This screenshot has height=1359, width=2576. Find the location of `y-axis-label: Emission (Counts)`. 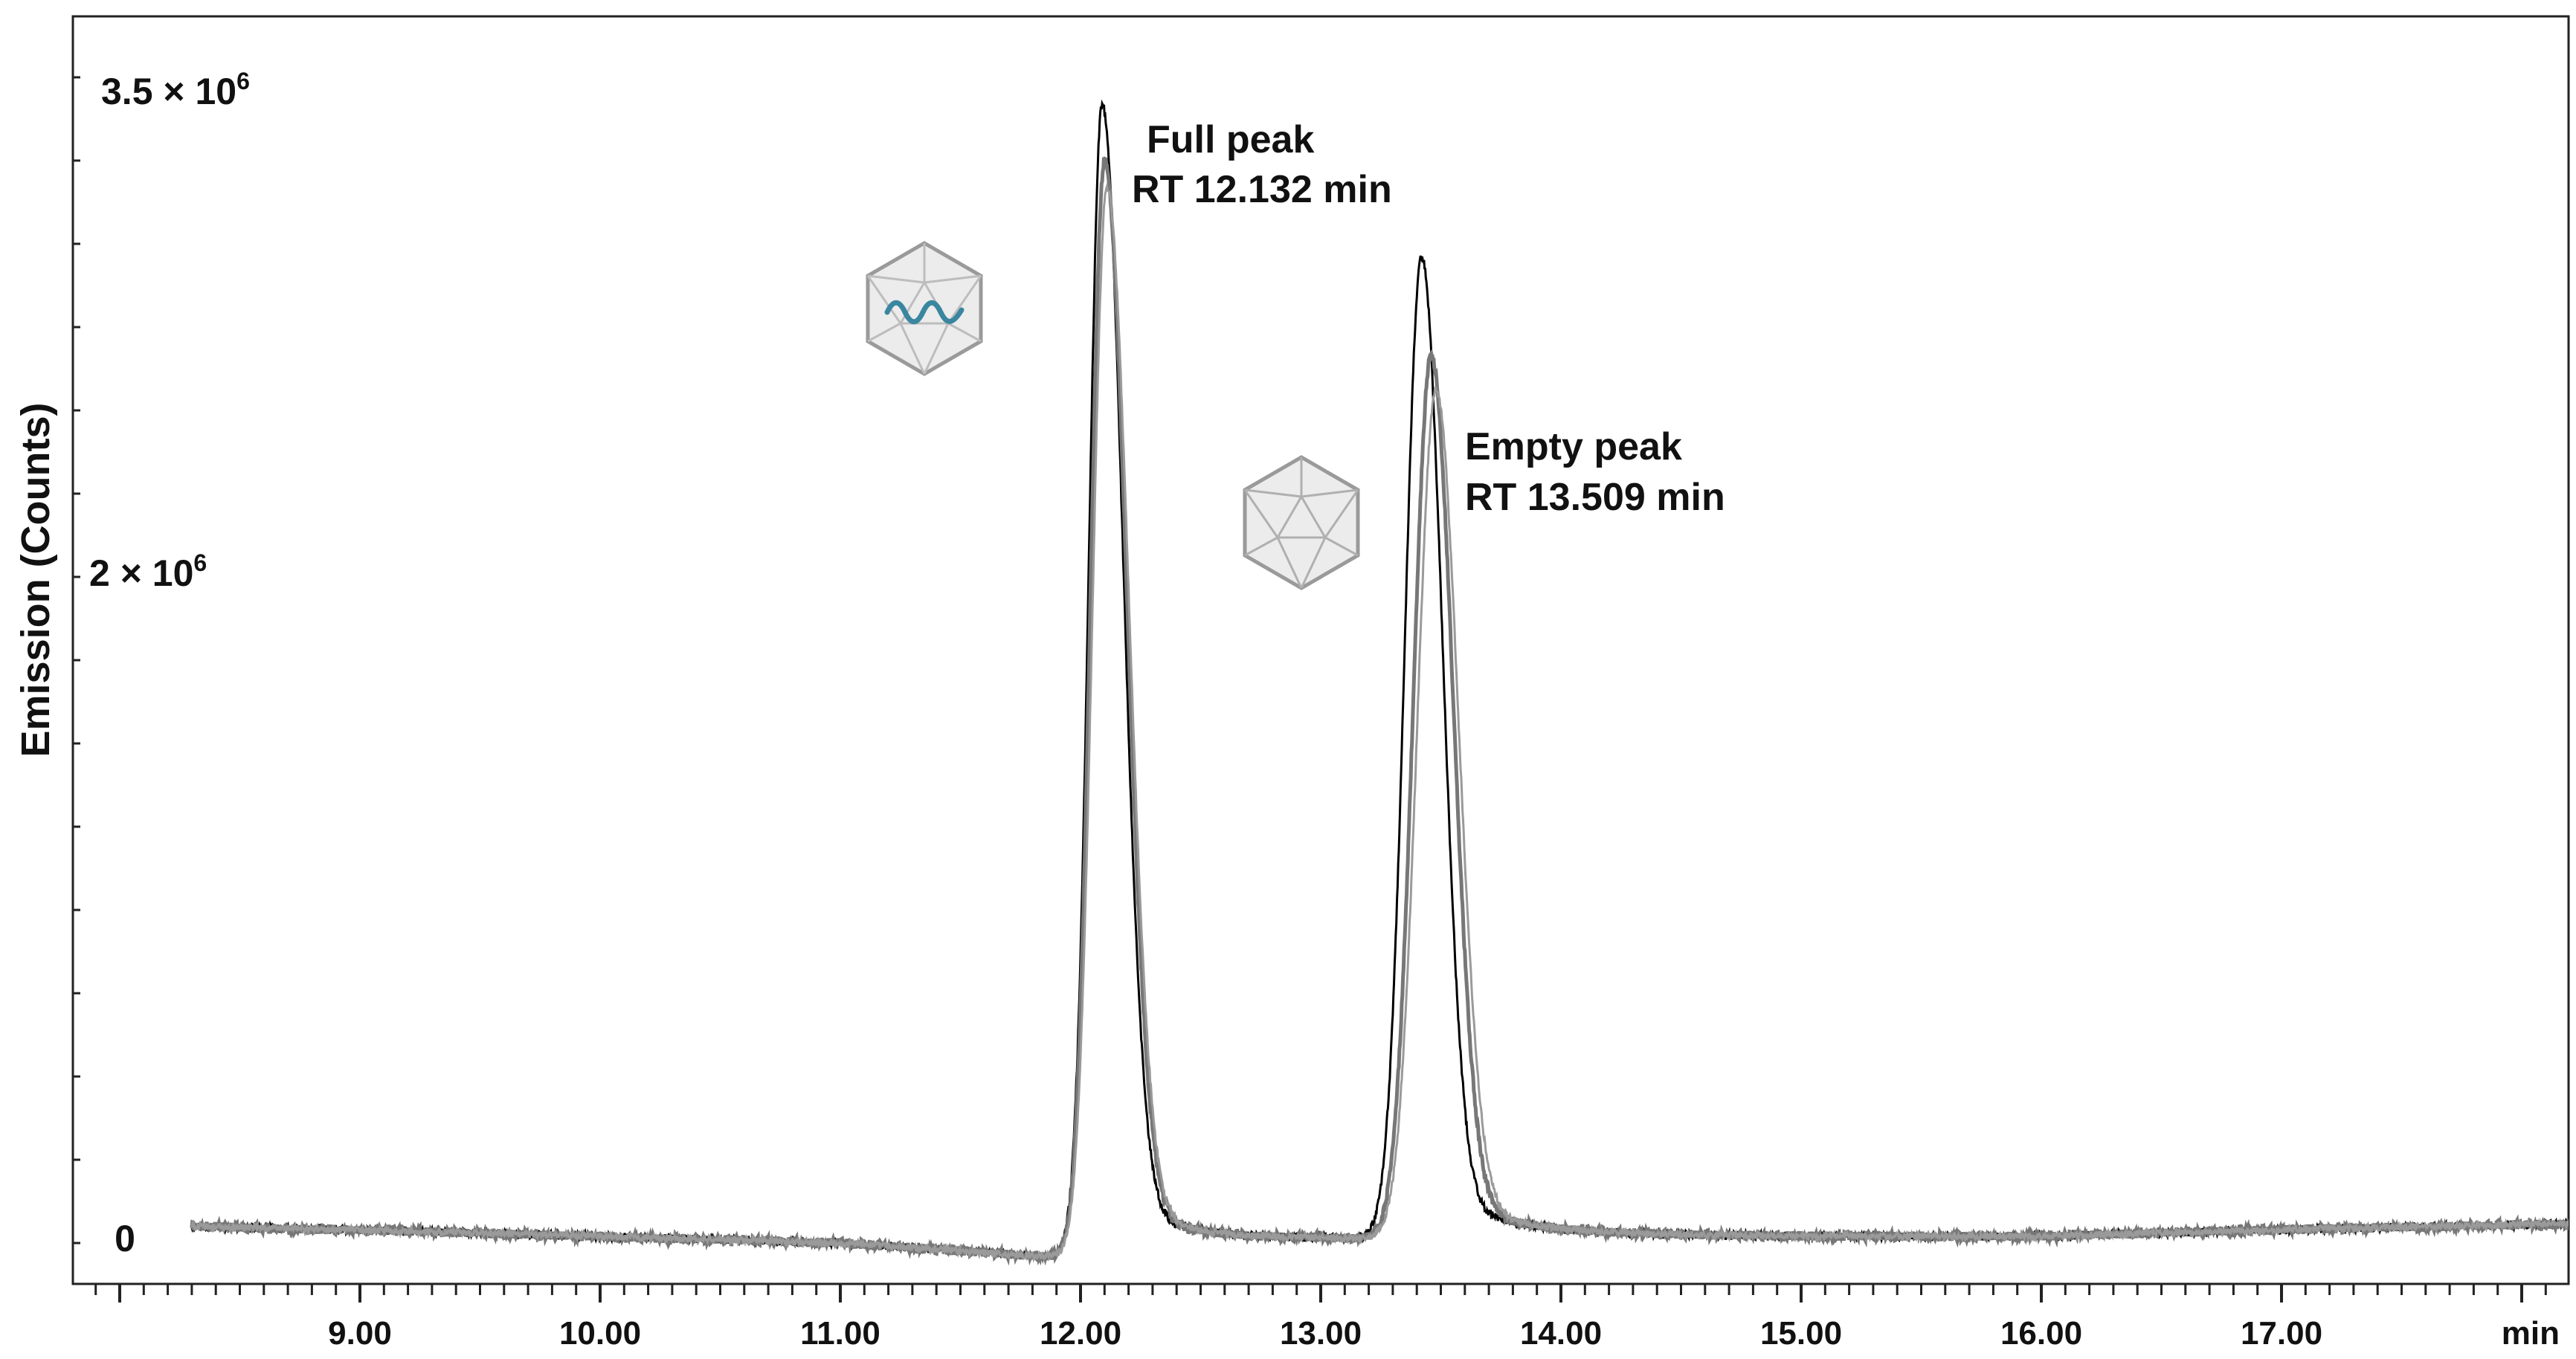

y-axis-label: Emission (Counts) is located at coordinates (35, 579).